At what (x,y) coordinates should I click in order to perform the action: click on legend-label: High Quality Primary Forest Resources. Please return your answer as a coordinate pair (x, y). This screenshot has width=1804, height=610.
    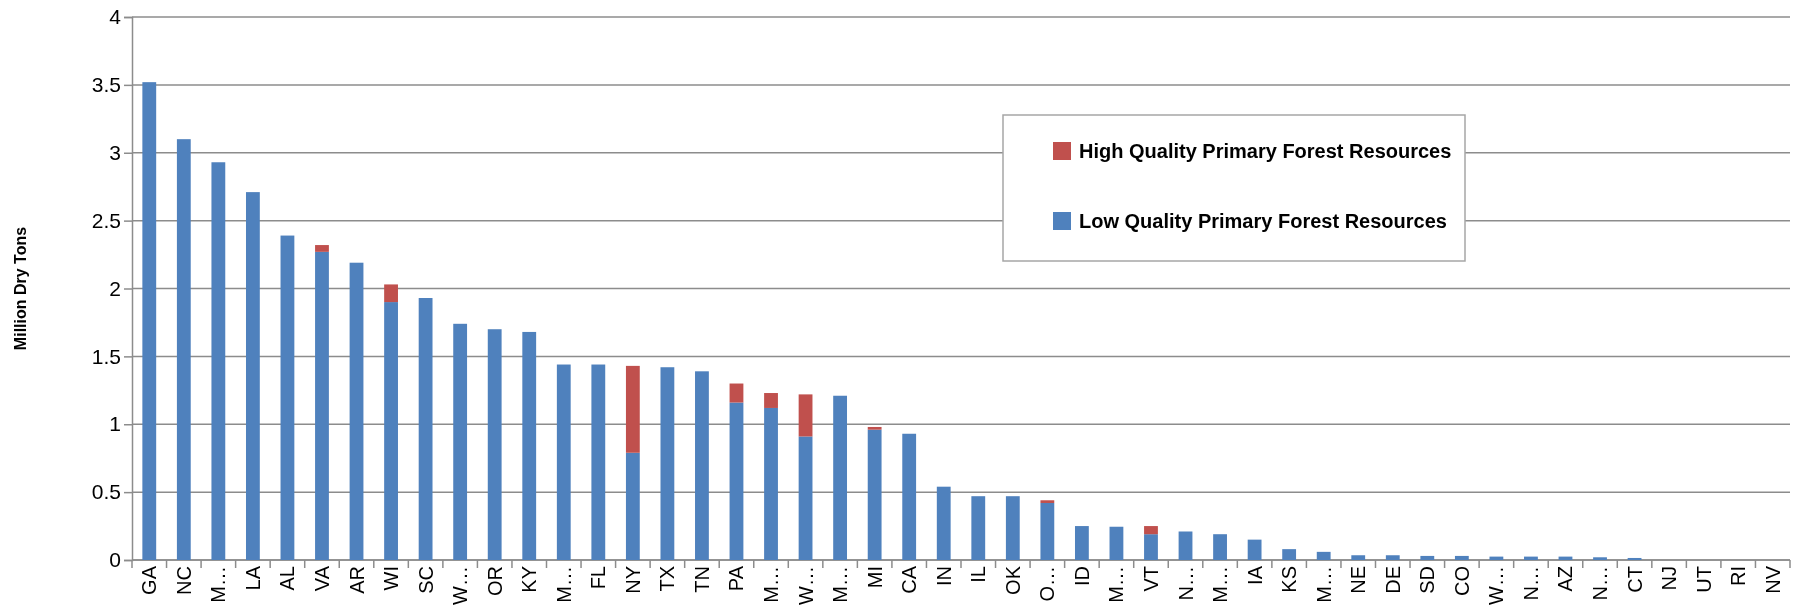
    Looking at the image, I should click on (1265, 151).